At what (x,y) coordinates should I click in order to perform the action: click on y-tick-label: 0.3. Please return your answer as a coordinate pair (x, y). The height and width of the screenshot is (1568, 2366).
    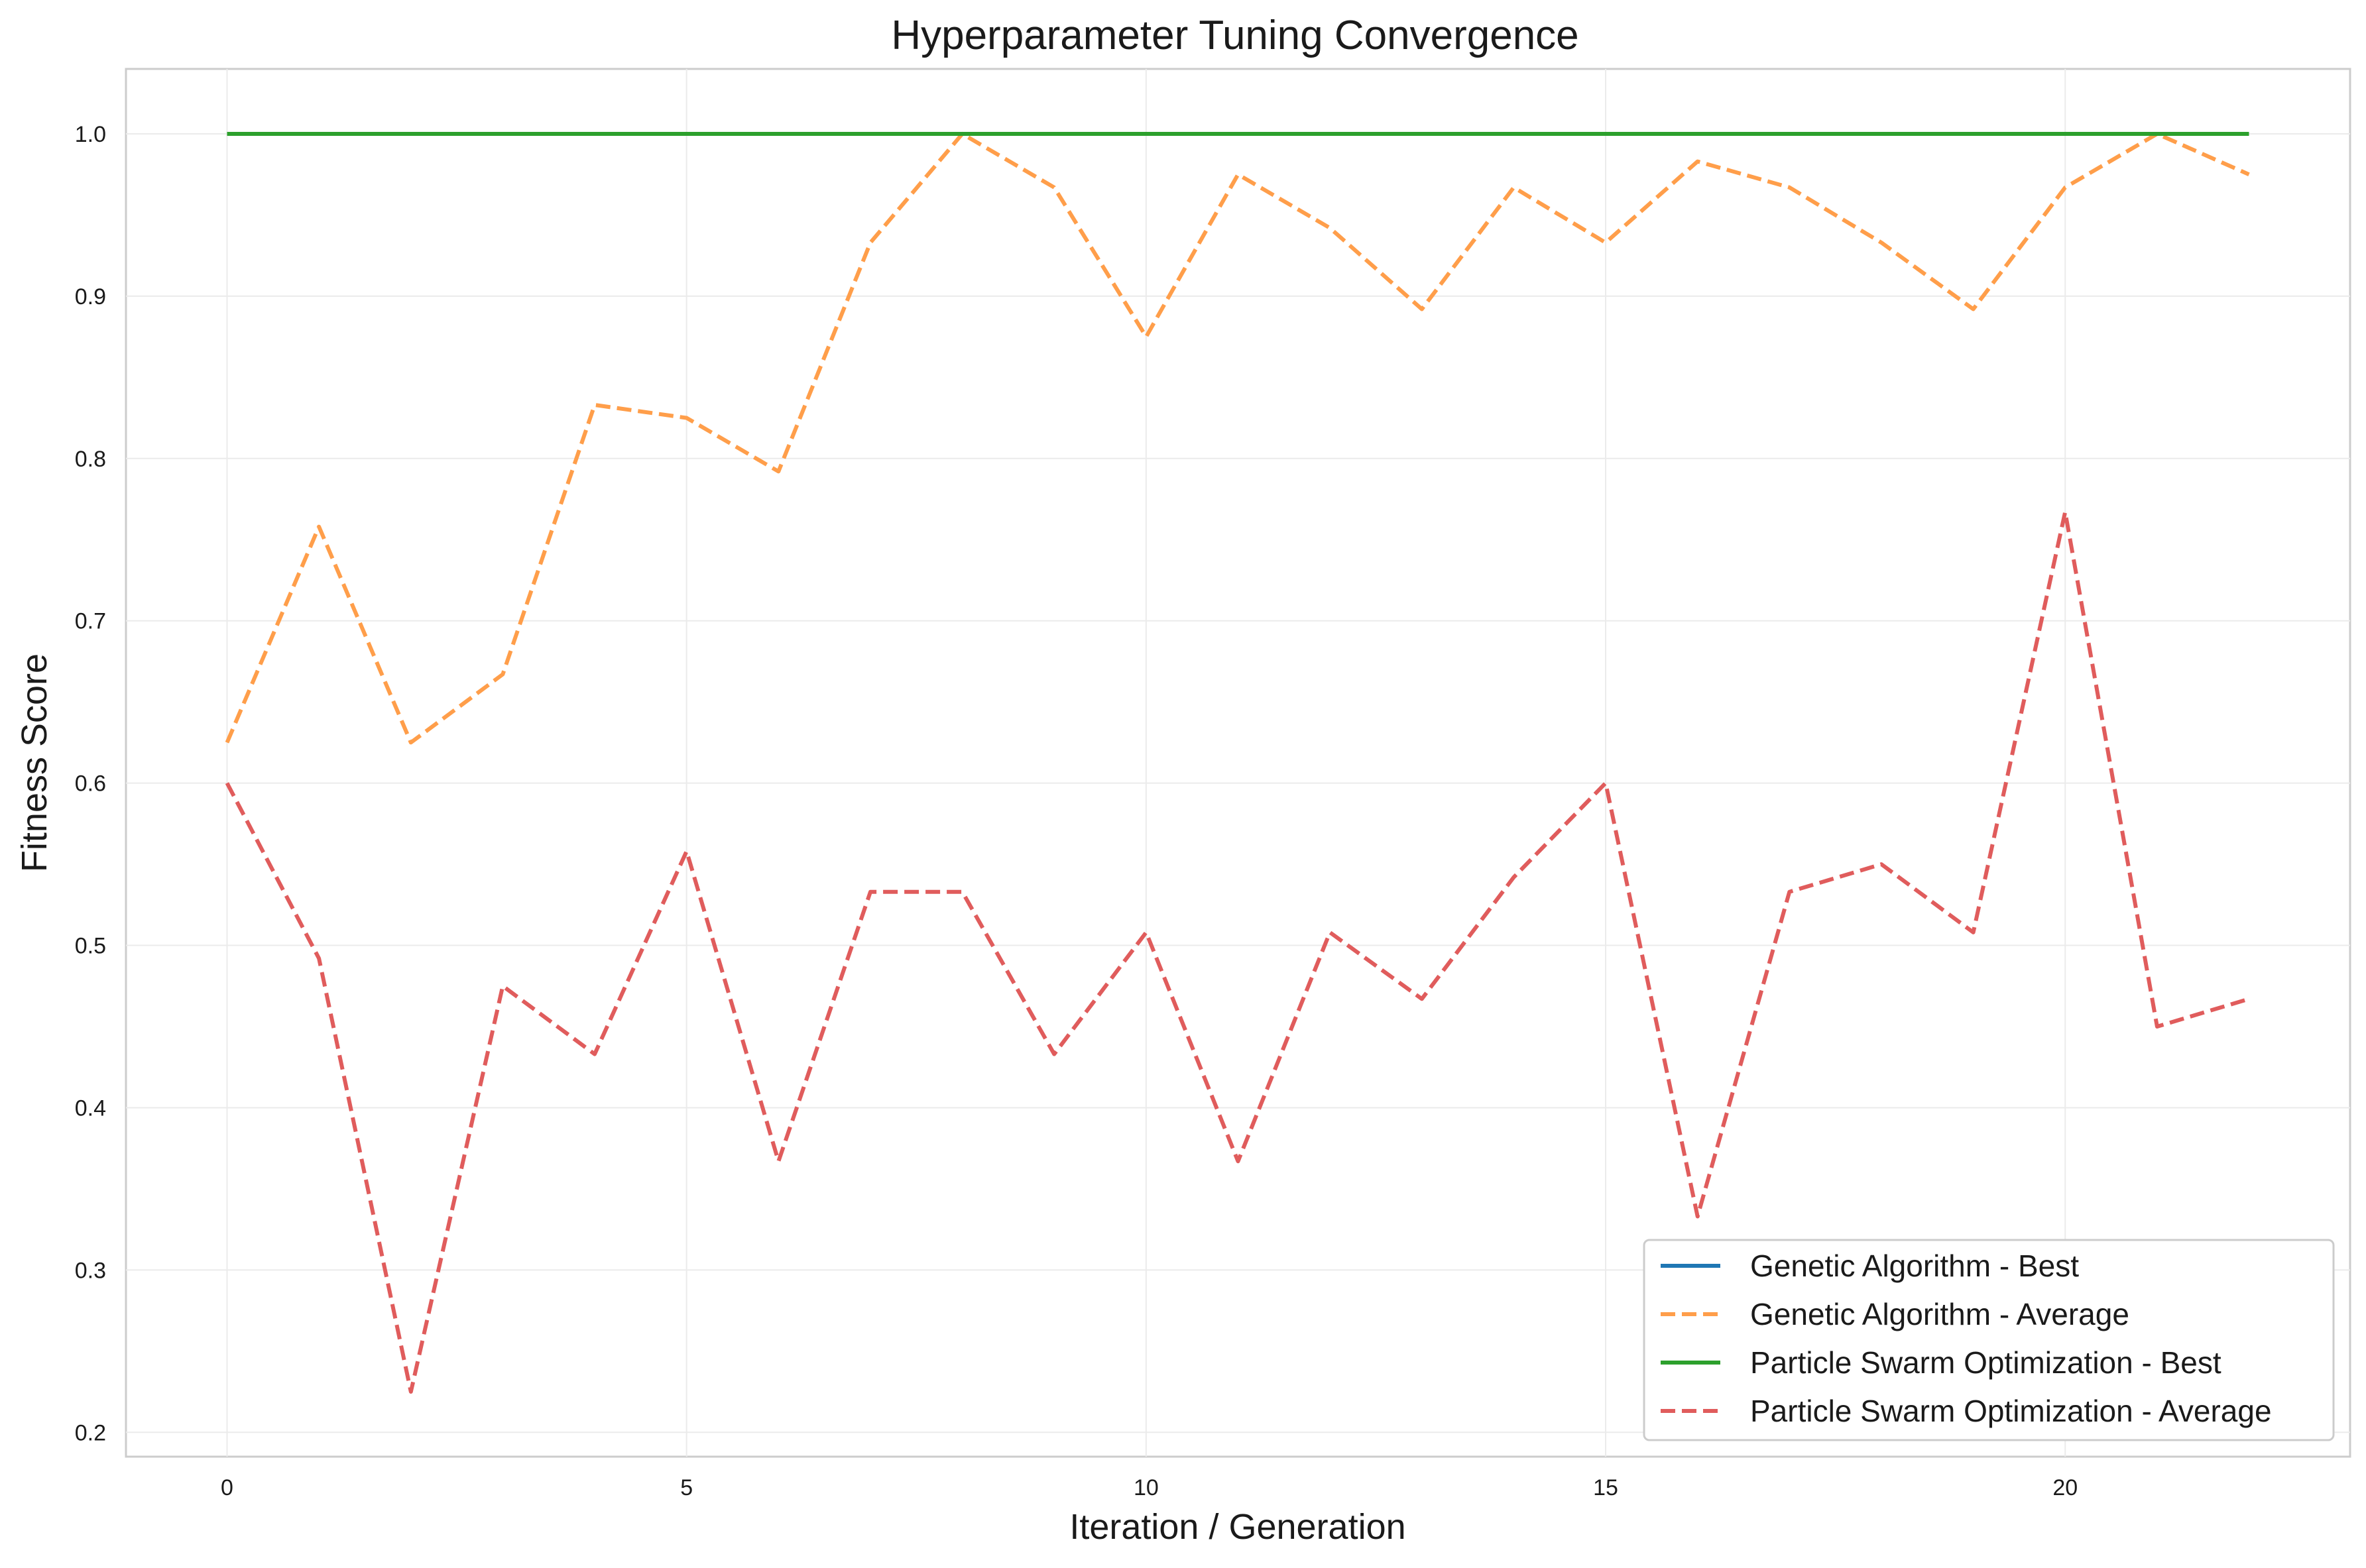
    Looking at the image, I should click on (90, 1270).